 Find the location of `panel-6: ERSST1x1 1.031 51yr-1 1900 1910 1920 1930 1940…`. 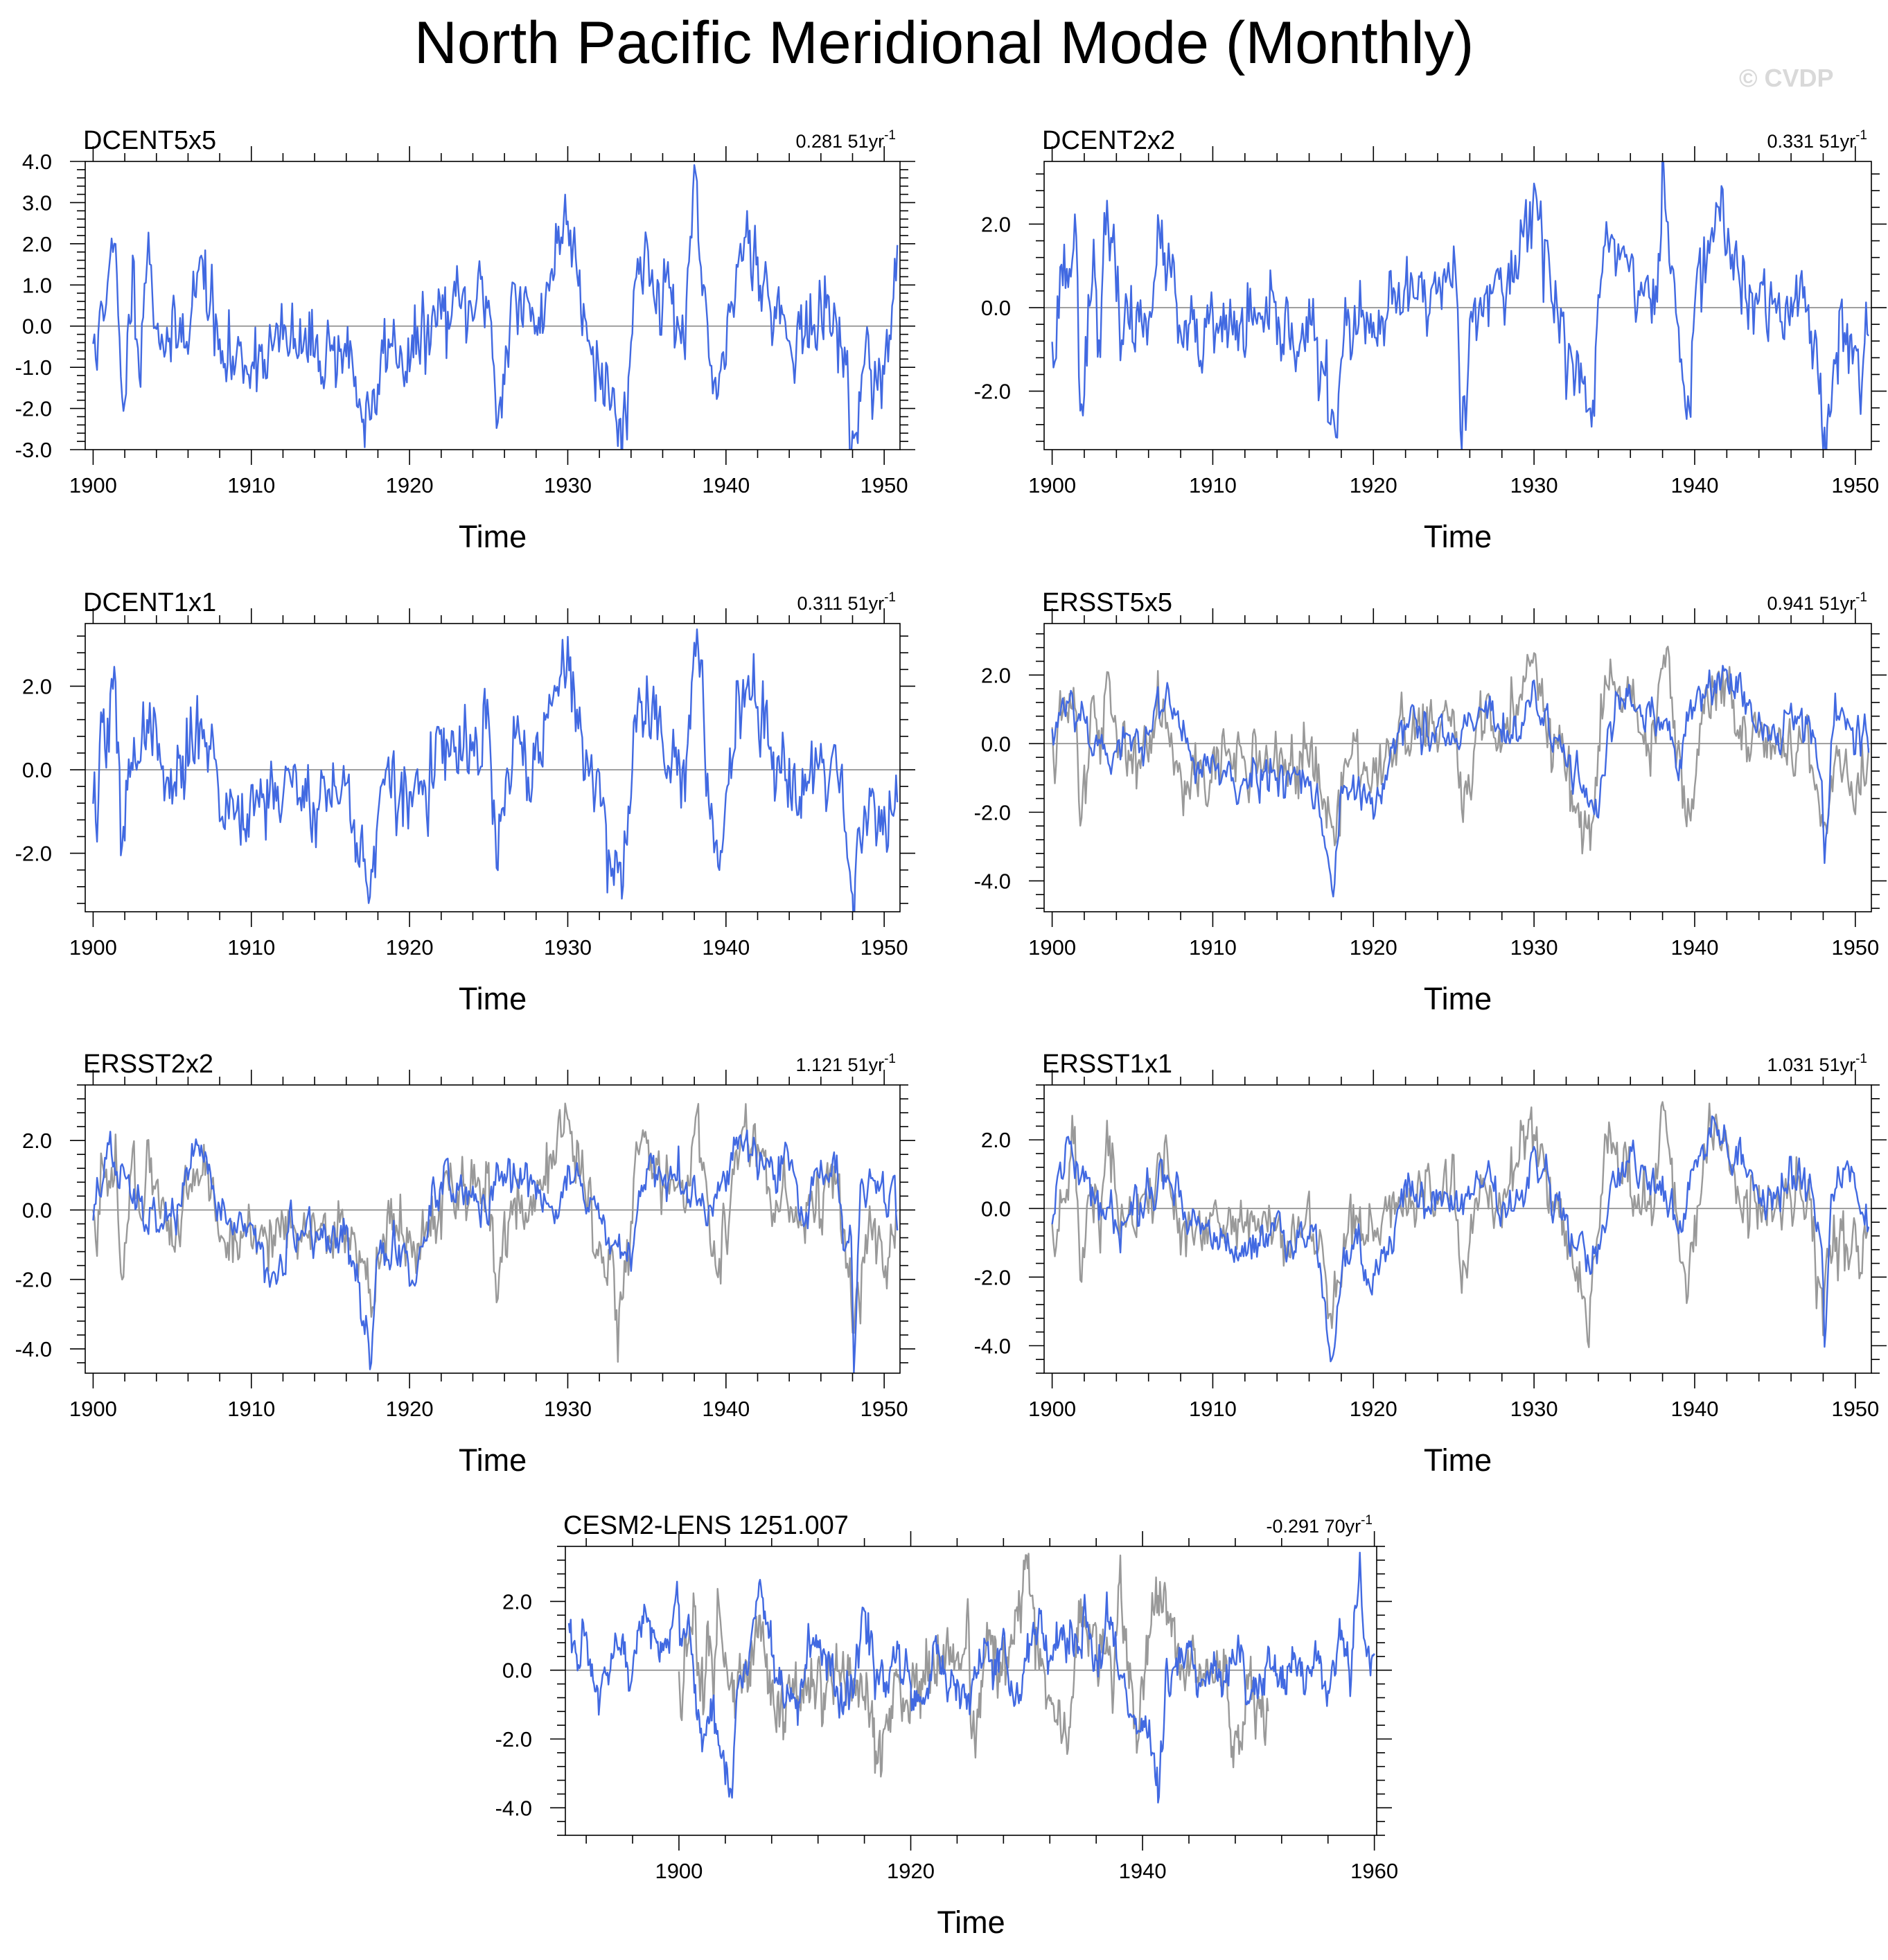

panel-6: ERSST1x1 1.031 51yr-1 1900 1910 1920 1930 1940… is located at coordinates (1430, 1264).